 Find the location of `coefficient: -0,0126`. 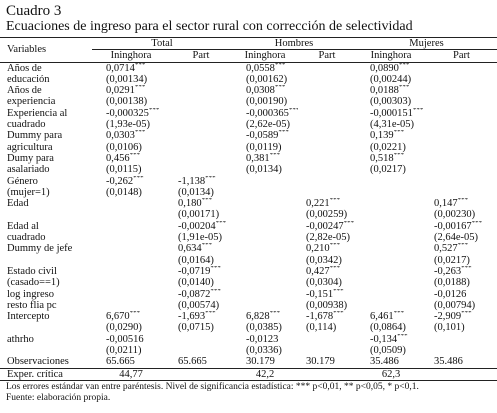

coefficient: -0,0126 is located at coordinates (450, 294).